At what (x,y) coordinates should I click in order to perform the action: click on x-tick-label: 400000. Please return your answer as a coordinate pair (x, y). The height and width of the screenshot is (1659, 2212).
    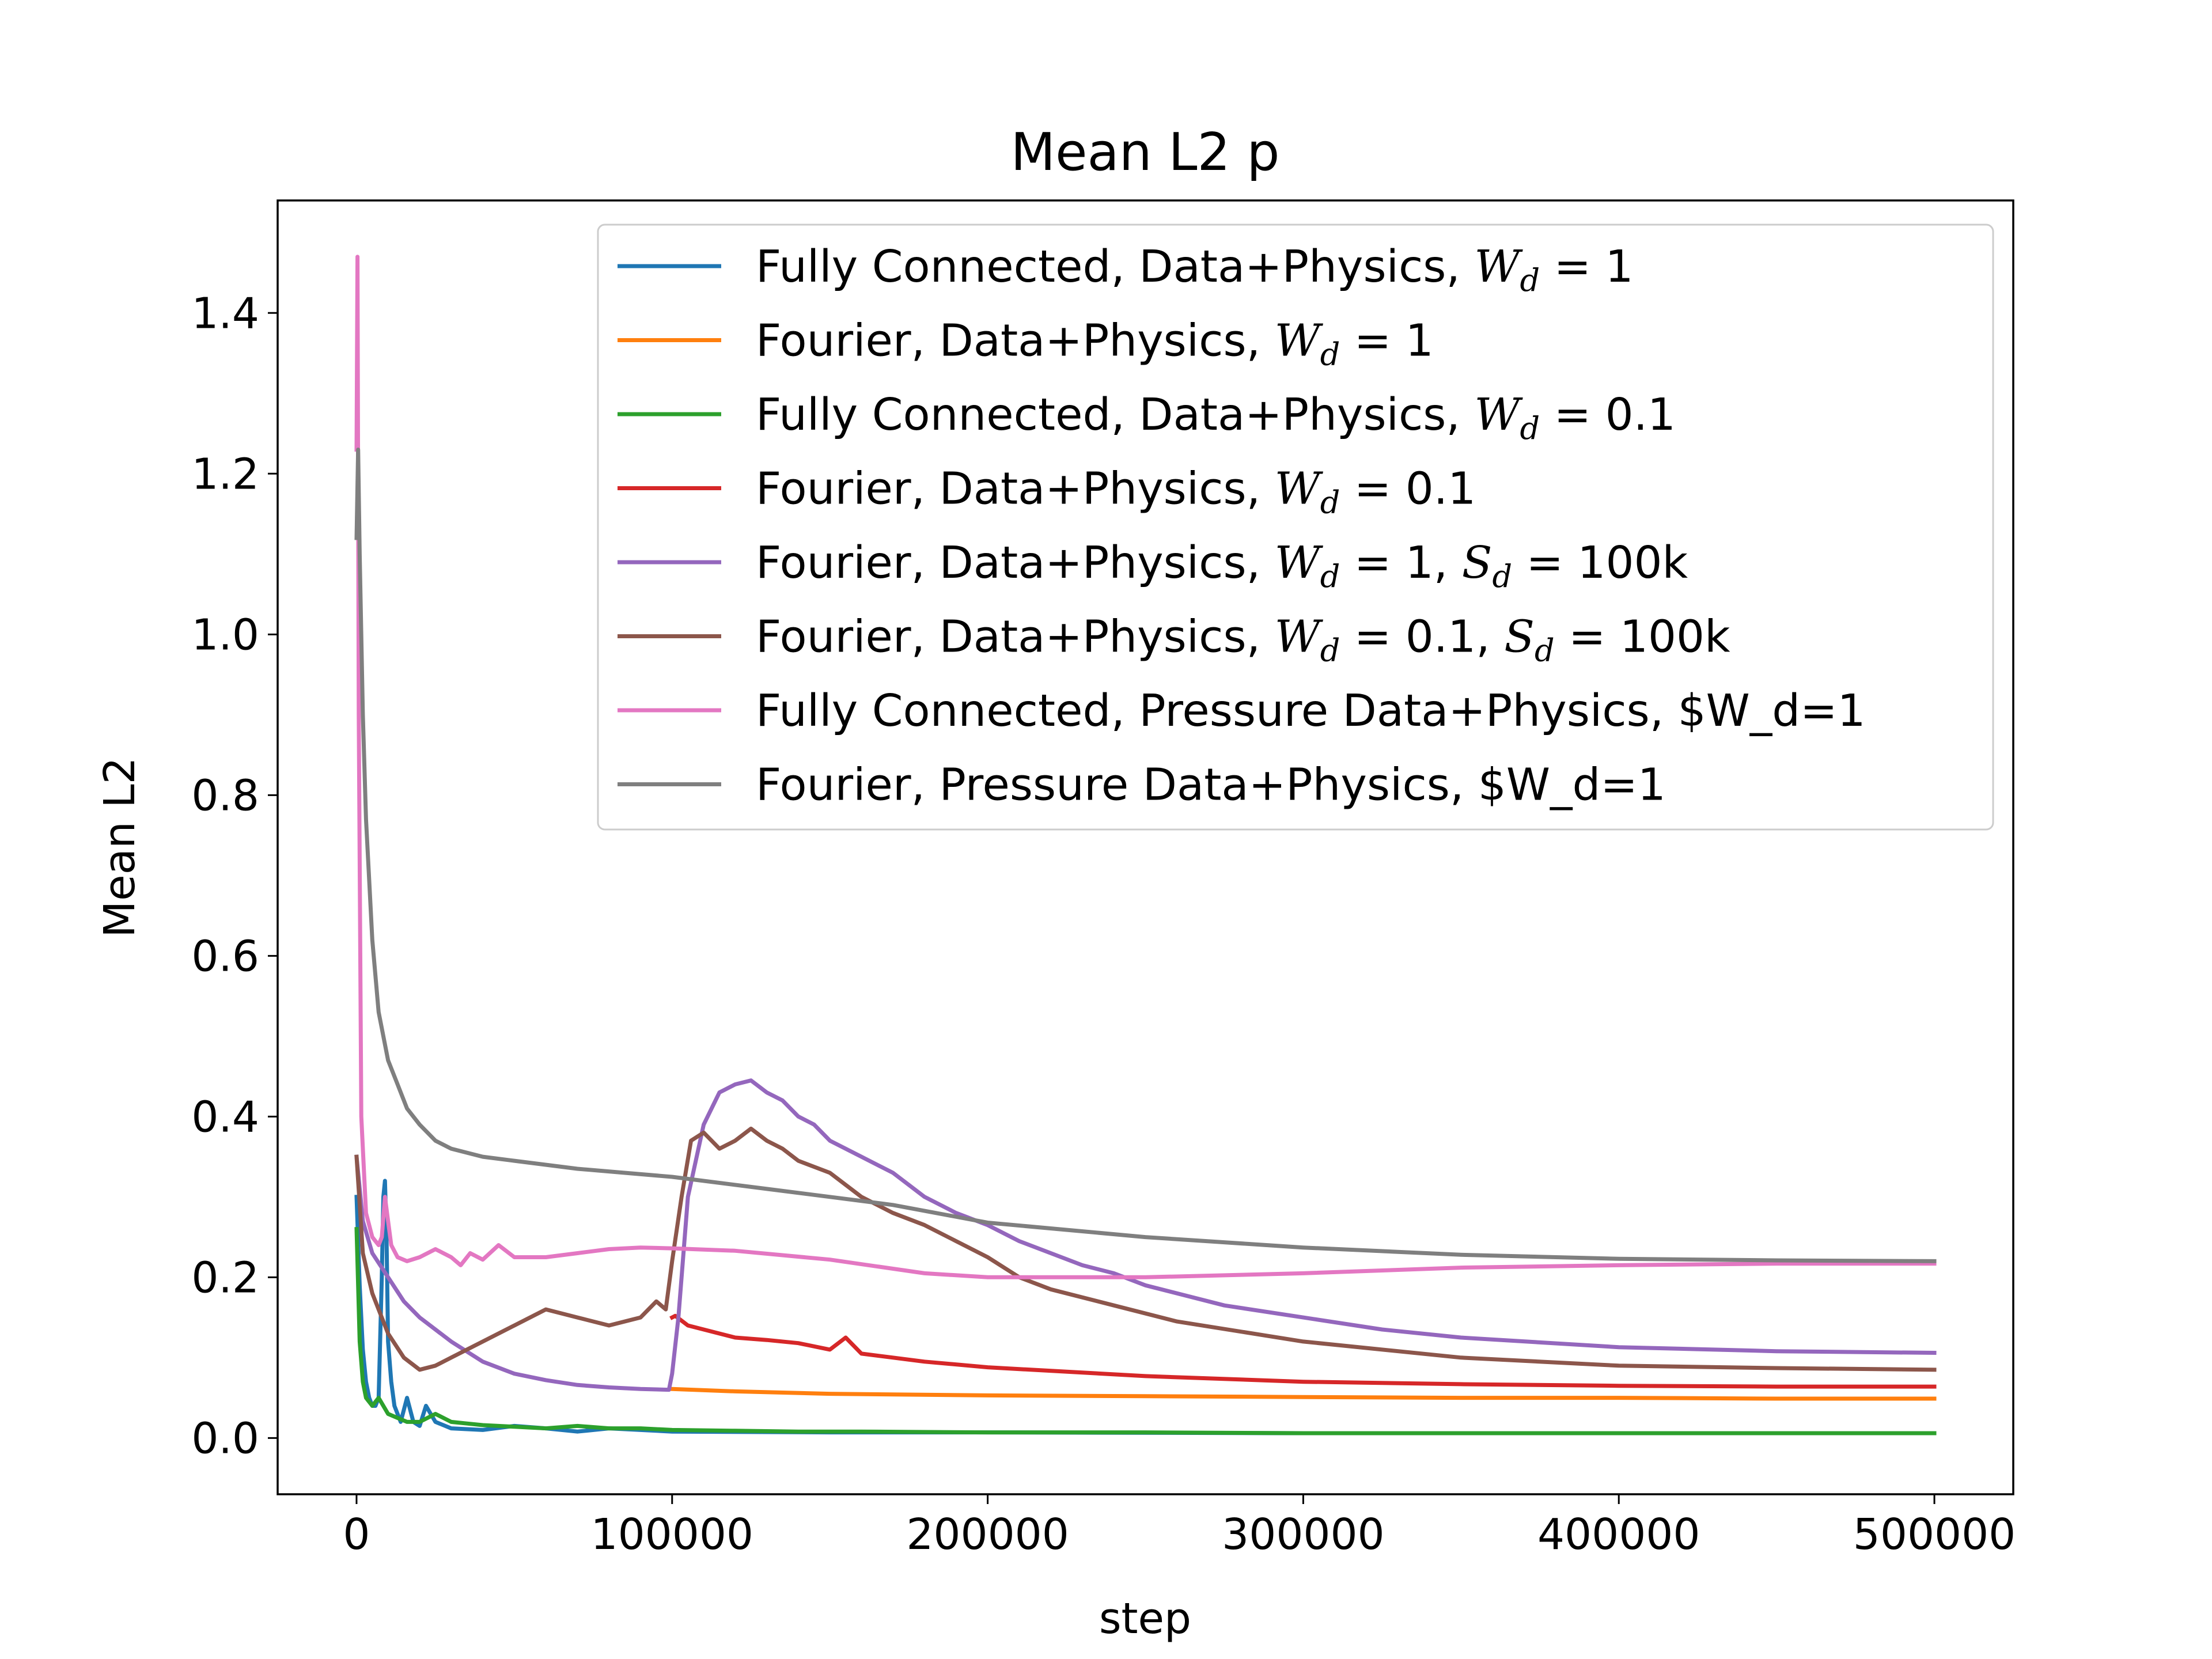
    Looking at the image, I should click on (1618, 1534).